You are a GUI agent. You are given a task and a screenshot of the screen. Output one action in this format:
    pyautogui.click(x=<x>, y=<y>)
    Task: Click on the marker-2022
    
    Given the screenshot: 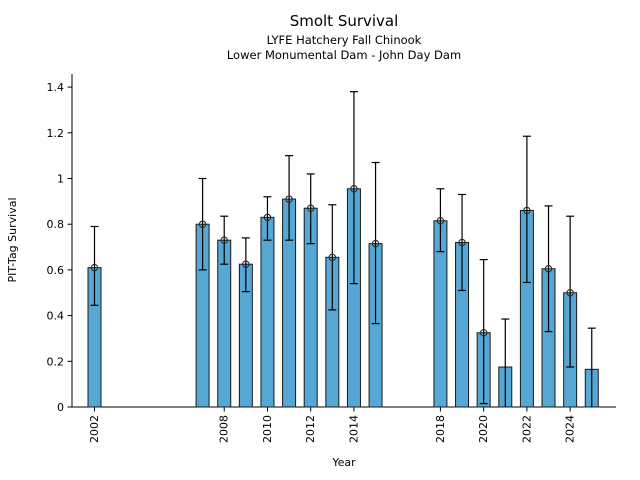 What is the action you would take?
    pyautogui.click(x=527, y=210)
    